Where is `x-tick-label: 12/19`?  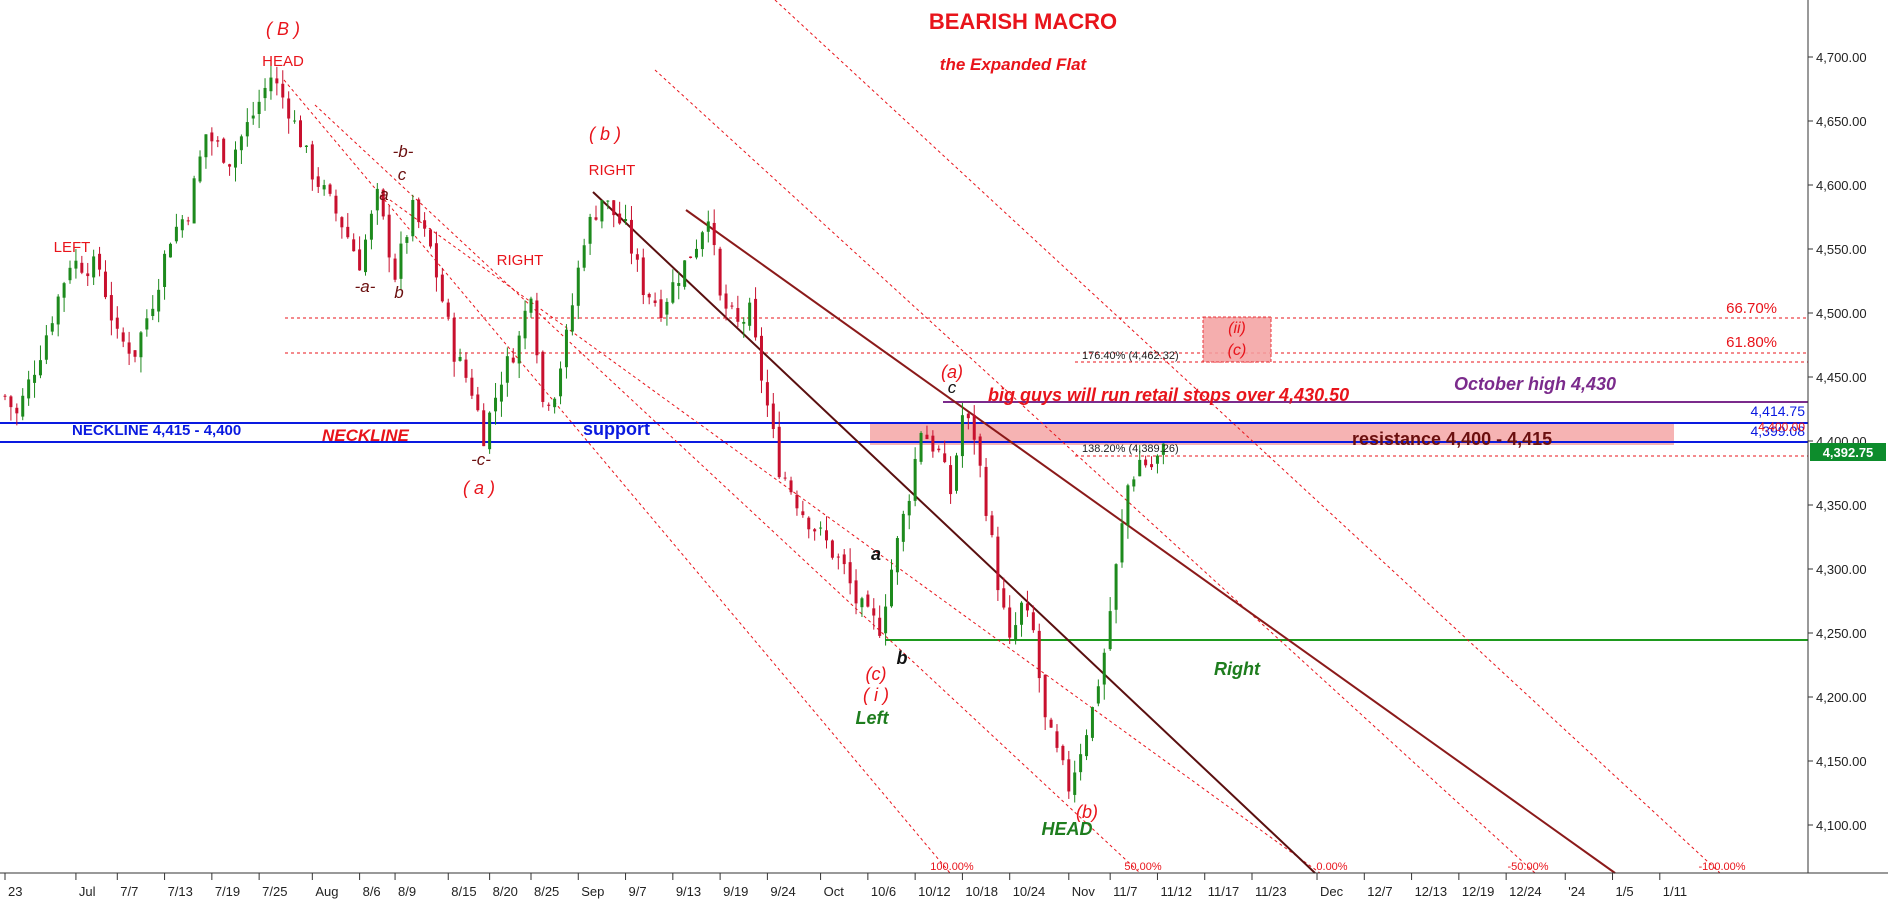 x-tick-label: 12/19 is located at coordinates (1478, 891).